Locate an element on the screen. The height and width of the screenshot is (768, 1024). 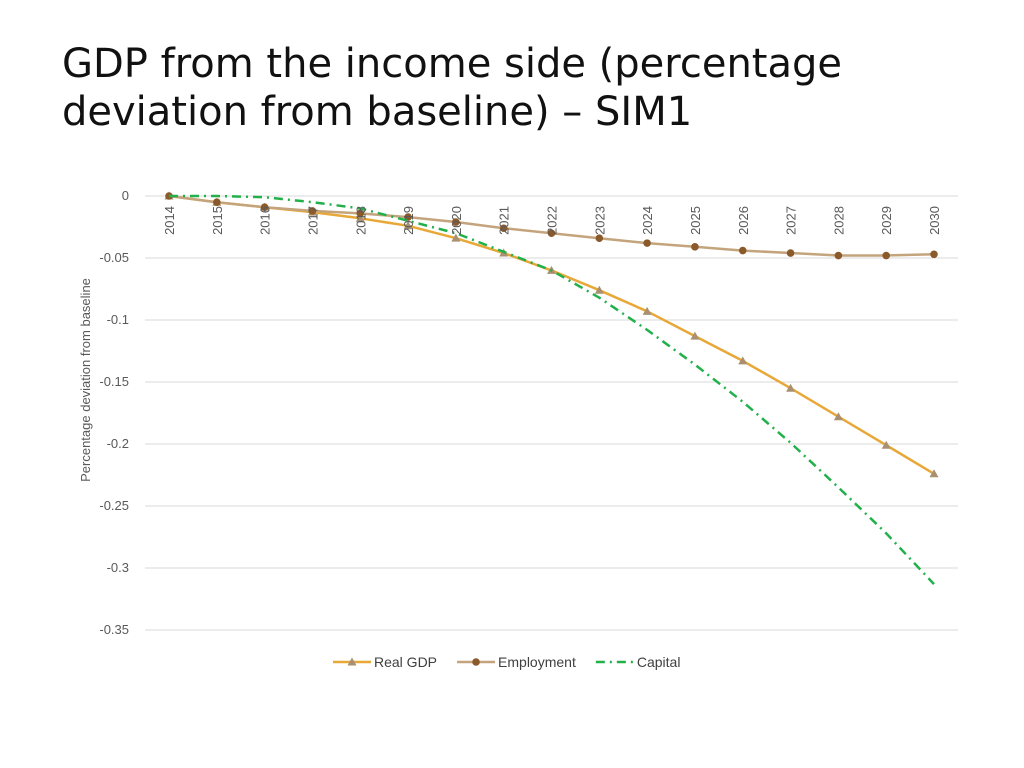
slide-title-line-2: deviation from baseline) – SIM1 is located at coordinates (377, 112).